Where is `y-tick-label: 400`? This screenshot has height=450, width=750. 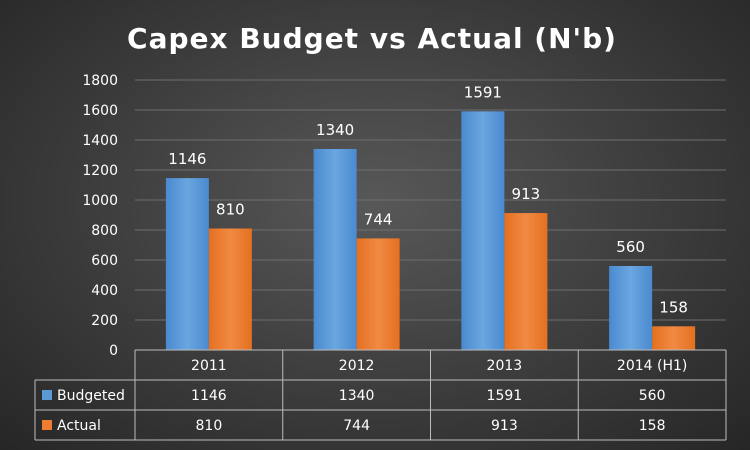
y-tick-label: 400 is located at coordinates (104, 291).